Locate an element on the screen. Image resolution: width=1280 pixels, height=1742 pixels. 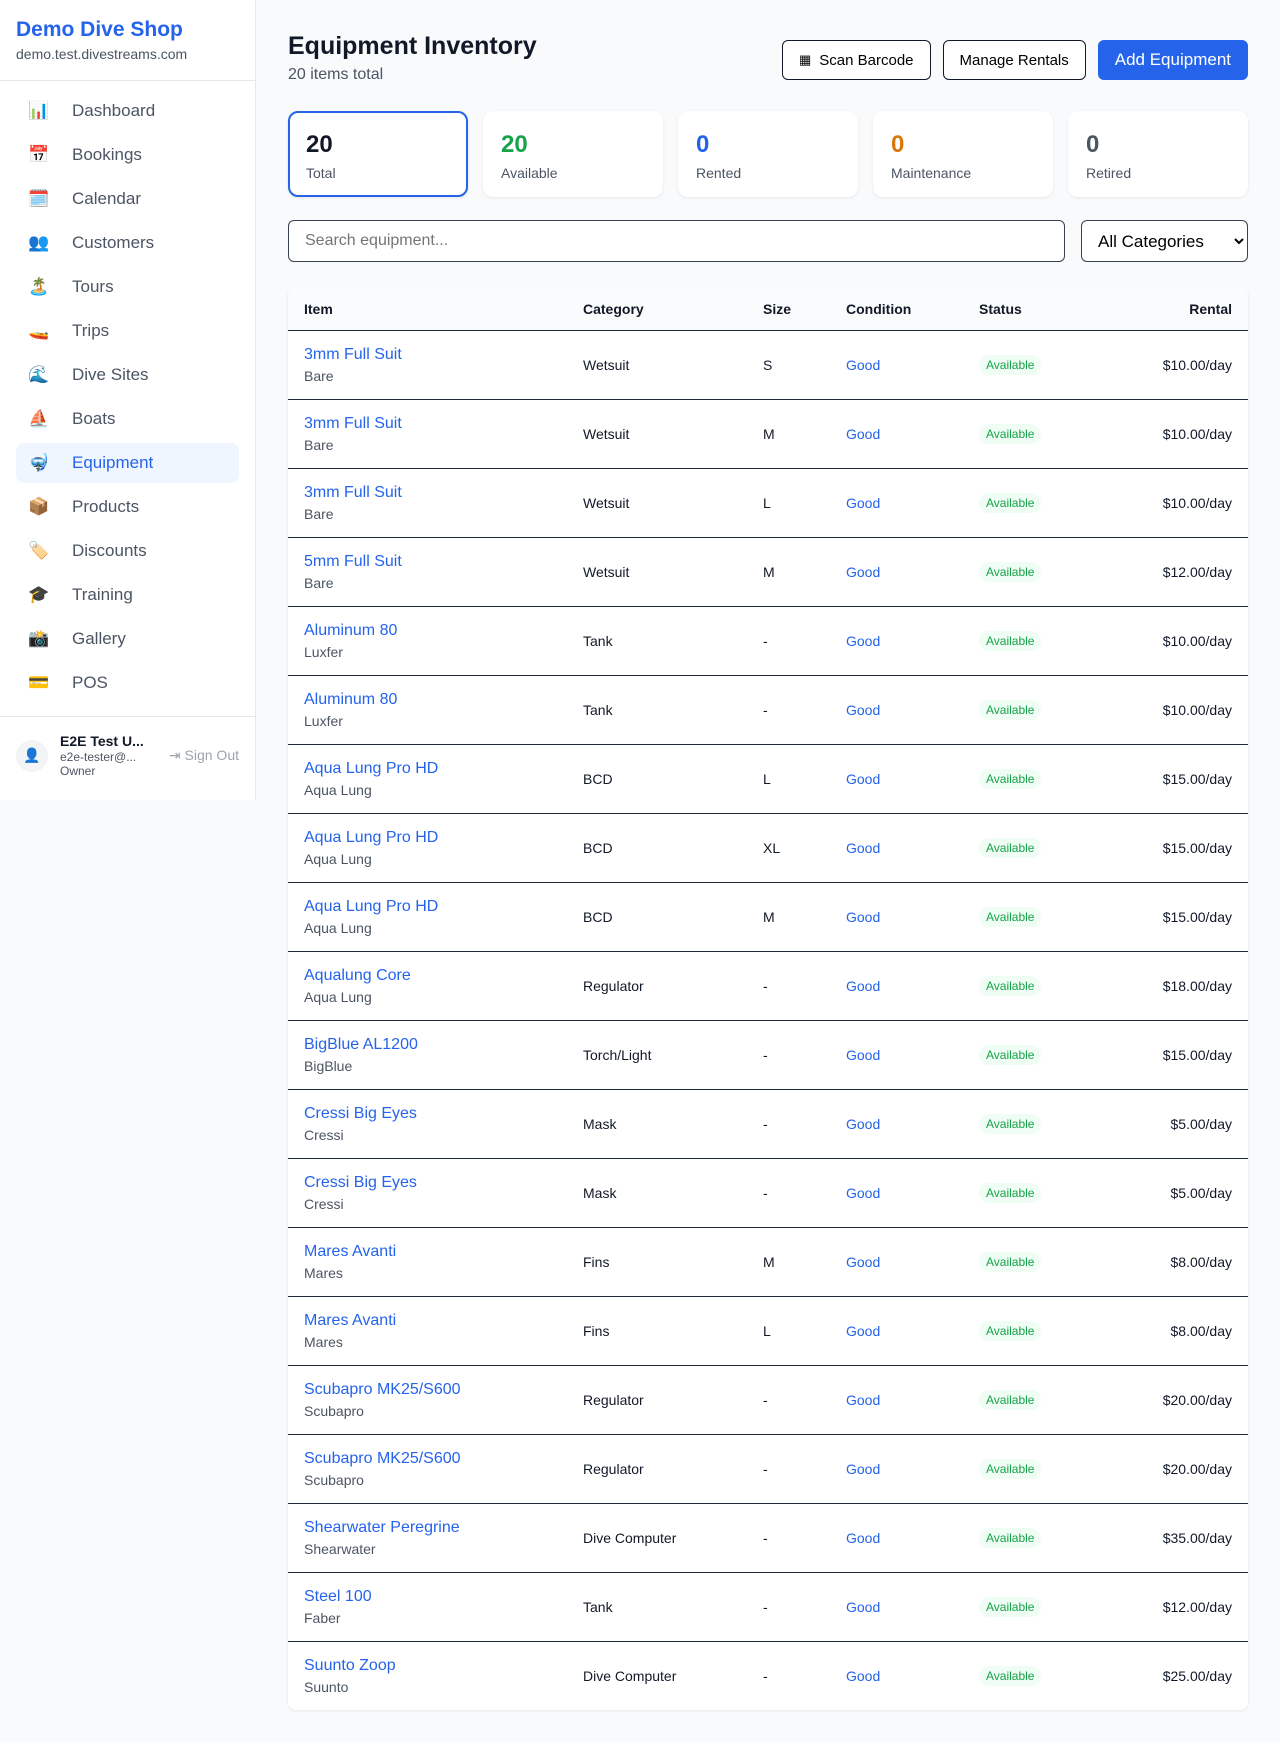
column-header: Item is located at coordinates (318, 308).